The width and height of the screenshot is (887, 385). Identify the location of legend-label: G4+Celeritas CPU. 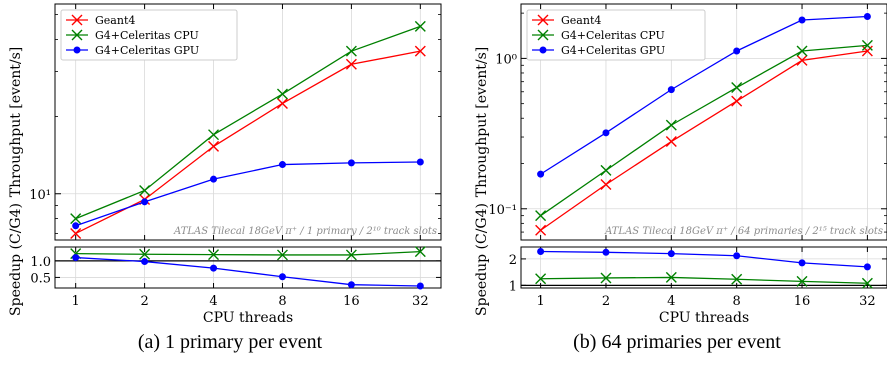
(613, 35).